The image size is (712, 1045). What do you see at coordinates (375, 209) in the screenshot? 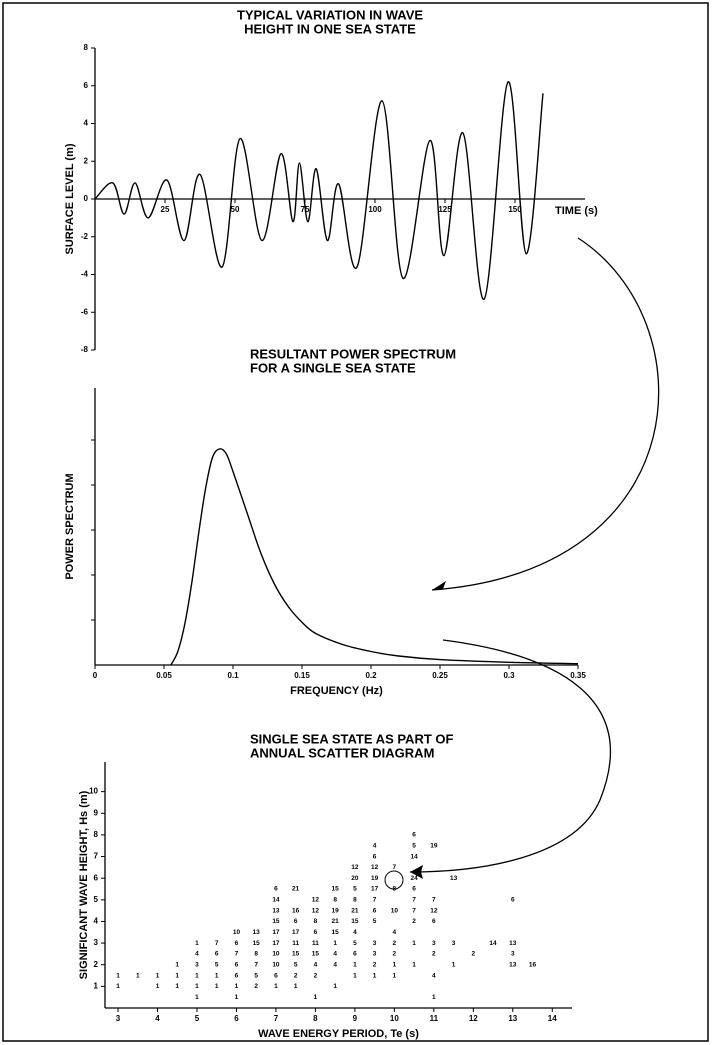
I see `x-tick-label: 100` at bounding box center [375, 209].